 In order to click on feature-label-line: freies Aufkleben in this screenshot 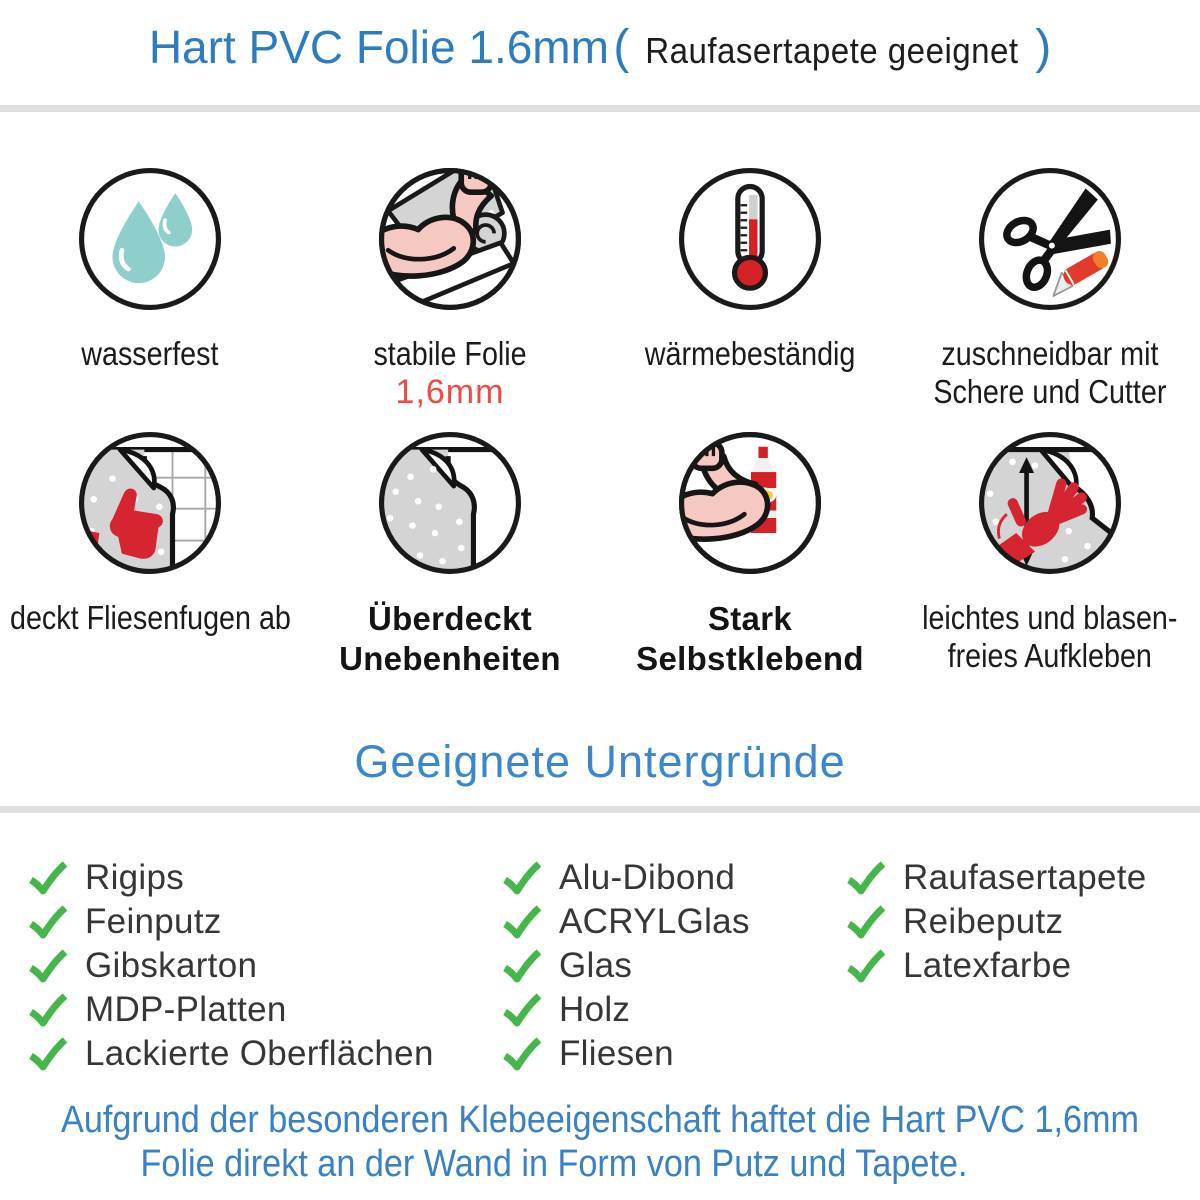, I will do `click(1050, 655)`.